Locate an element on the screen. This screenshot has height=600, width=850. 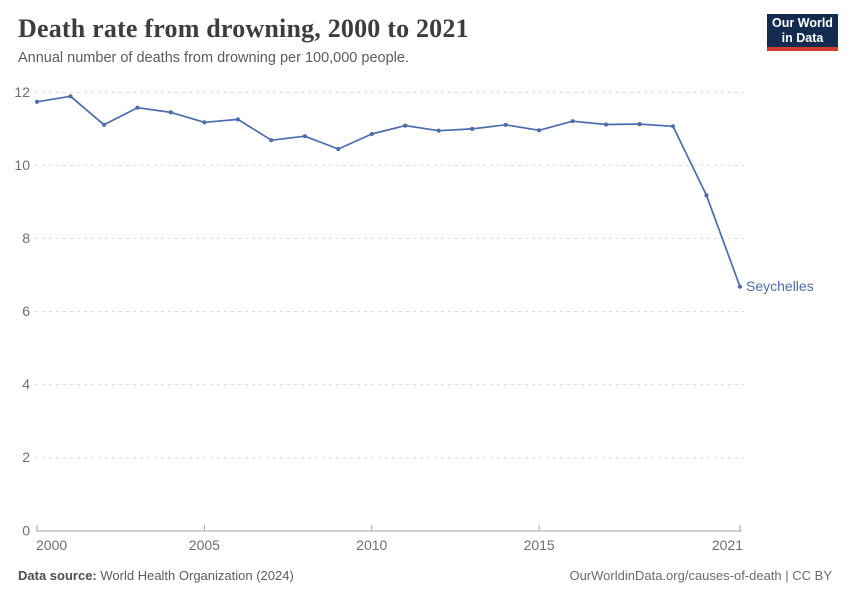
data-point-2007 is located at coordinates (271, 140).